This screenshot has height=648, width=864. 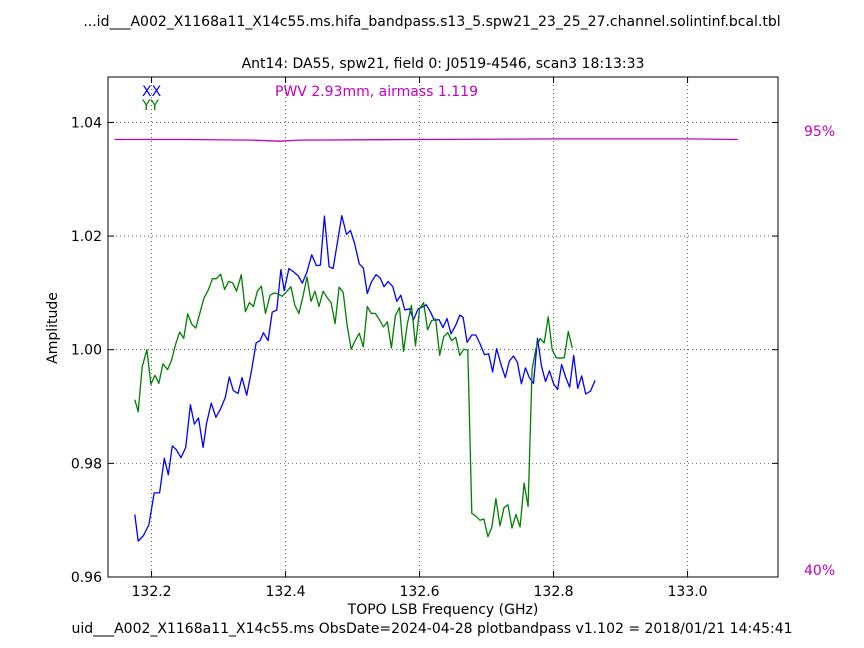 What do you see at coordinates (152, 592) in the screenshot?
I see `x-tick-label: 132.2` at bounding box center [152, 592].